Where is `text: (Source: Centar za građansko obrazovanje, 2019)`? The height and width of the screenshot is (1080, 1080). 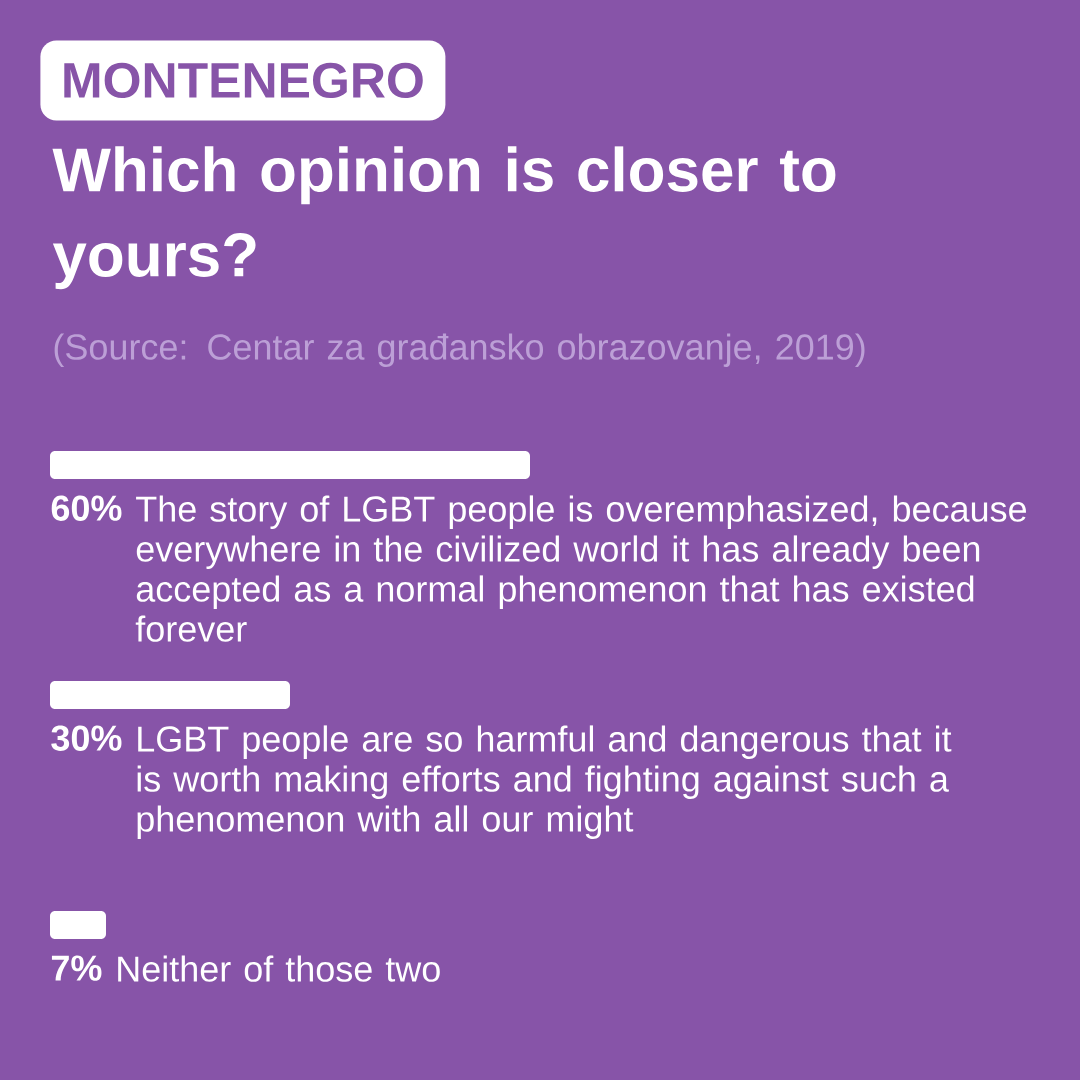
text: (Source: Centar za građansko obrazovanje, 2019) is located at coordinates (459, 350).